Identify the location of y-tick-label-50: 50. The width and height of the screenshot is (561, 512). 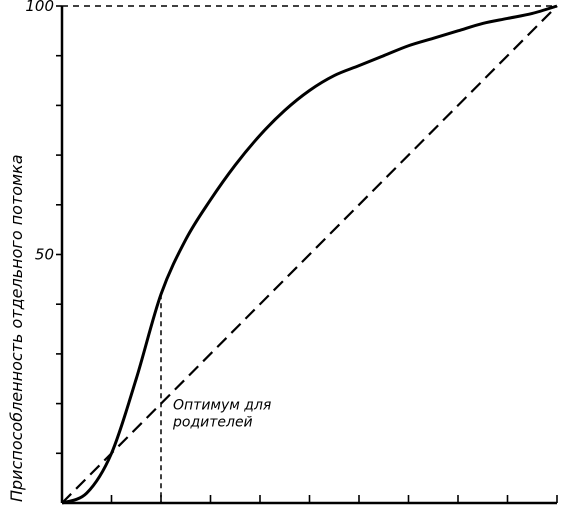
(44, 255).